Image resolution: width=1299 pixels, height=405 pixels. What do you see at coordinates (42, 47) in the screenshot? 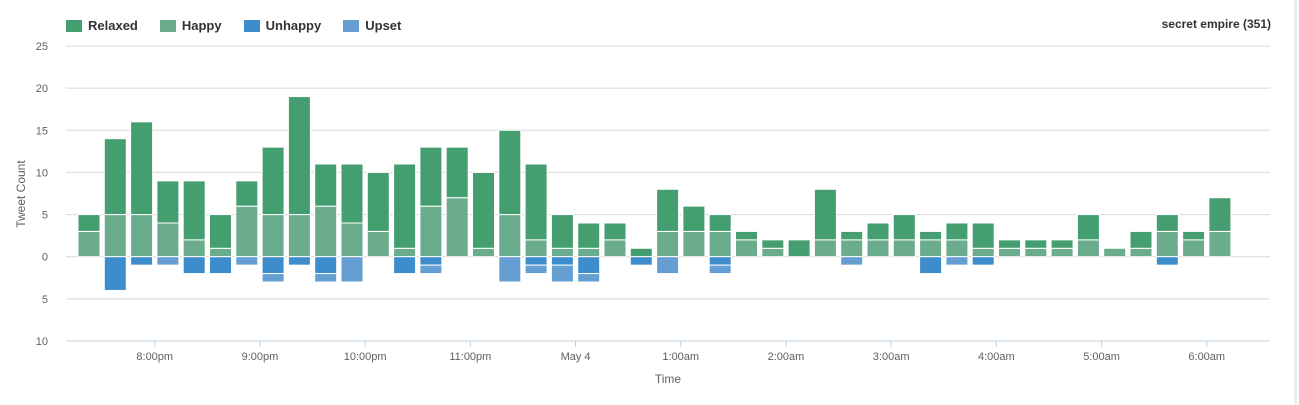
I see `y-tick-label: 25` at bounding box center [42, 47].